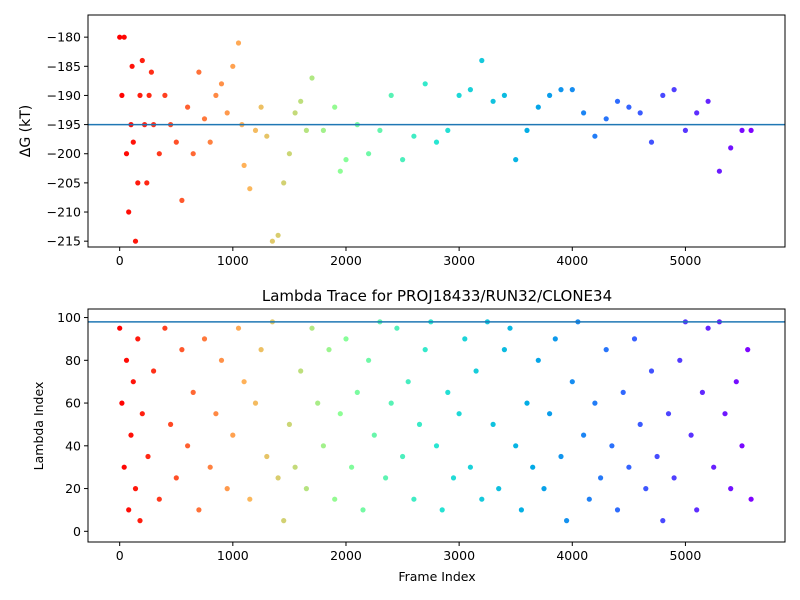 This screenshot has width=800, height=600. What do you see at coordinates (686, 555) in the screenshot?
I see `lambda-trace-x-tick-label: 5000` at bounding box center [686, 555].